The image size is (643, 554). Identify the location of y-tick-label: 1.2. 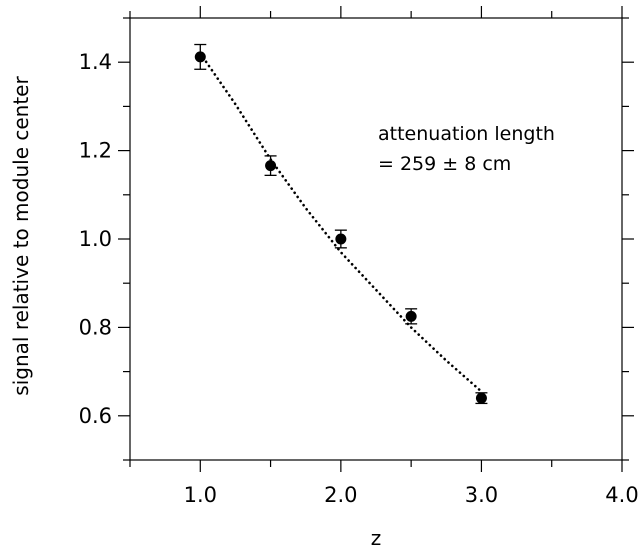
(95, 151).